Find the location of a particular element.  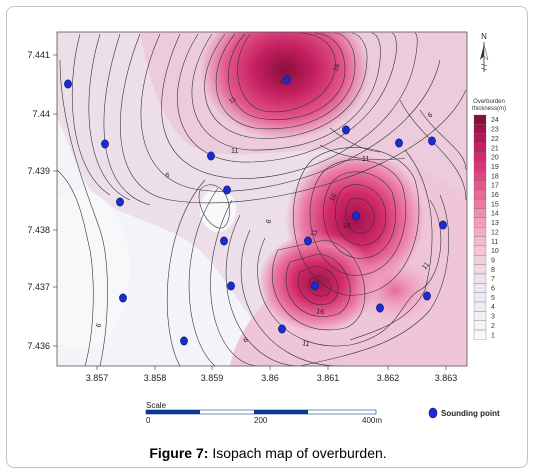

scale-label-400: 400m is located at coordinates (372, 420).